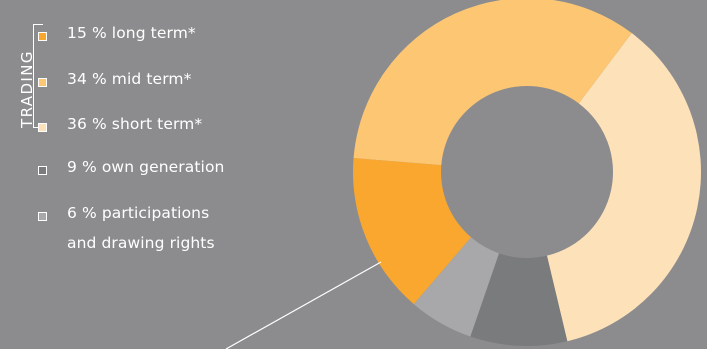 This screenshot has width=707, height=349. I want to click on callout-line, so click(303, 305).